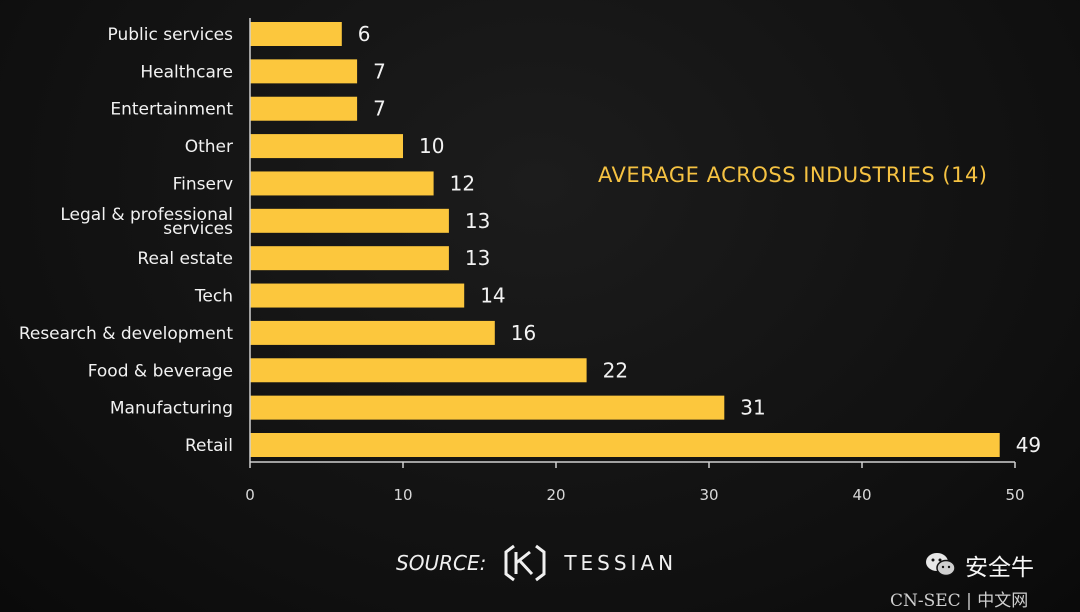  I want to click on bar-other, so click(326, 146).